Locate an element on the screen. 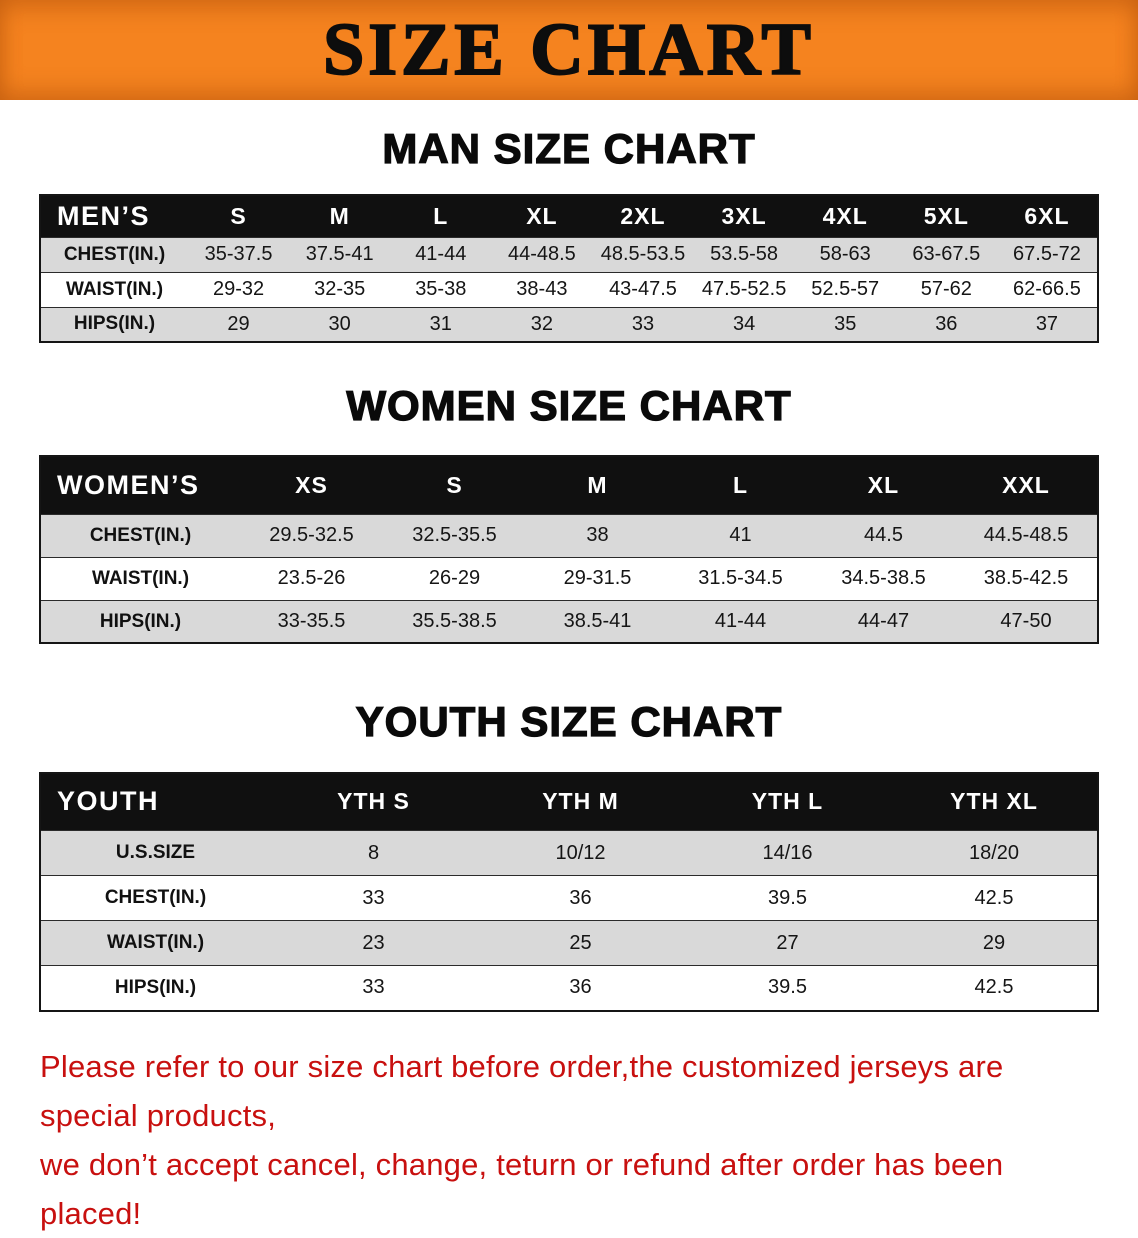 The image size is (1138, 1238). youth-table-row: U.S.SIZE 8 10/12 14/16 18/20 is located at coordinates (569, 853).